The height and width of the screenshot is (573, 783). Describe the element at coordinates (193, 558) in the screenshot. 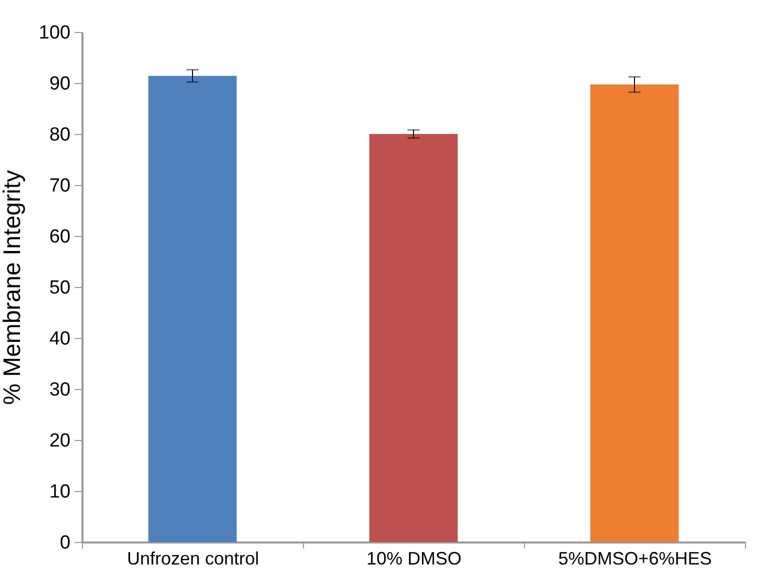

I see `x-tick-label: Unfrozen control` at that location.